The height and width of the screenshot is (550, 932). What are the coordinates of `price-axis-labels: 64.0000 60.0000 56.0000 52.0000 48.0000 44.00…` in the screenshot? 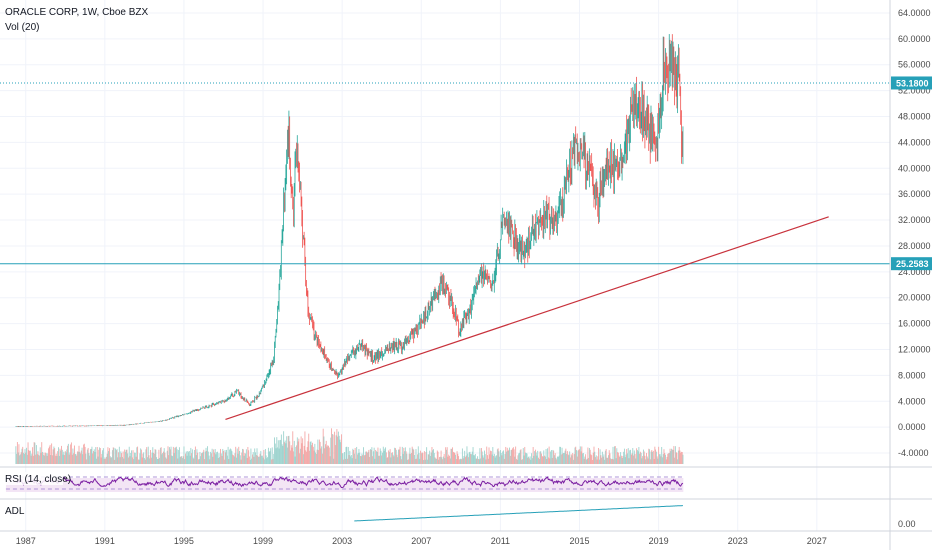 It's located at (914, 233).